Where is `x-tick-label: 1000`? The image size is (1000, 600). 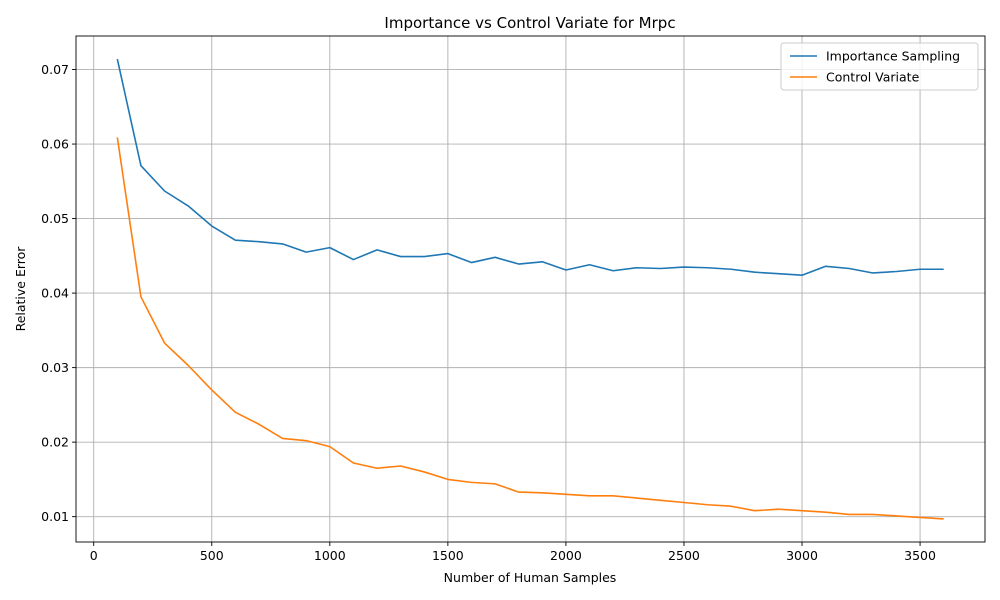
x-tick-label: 1000 is located at coordinates (330, 555).